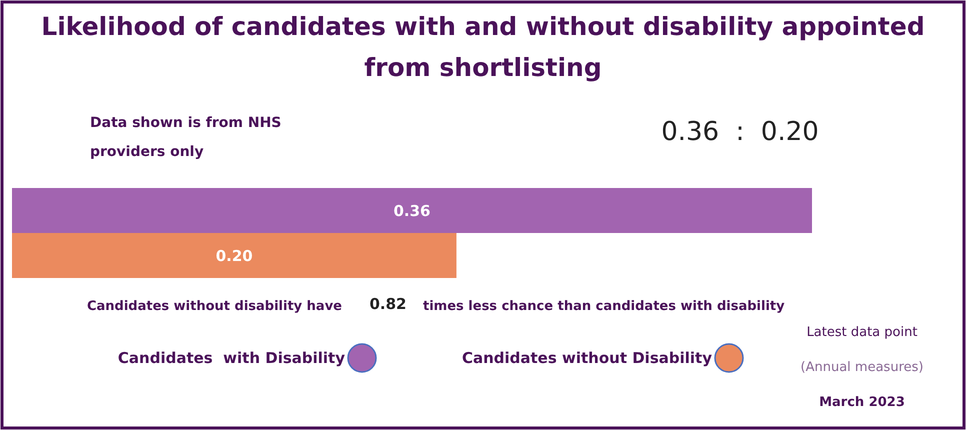 The height and width of the screenshot is (430, 966). Describe the element at coordinates (232, 358) in the screenshot. I see `legend-label: Candidates with Disability` at that location.